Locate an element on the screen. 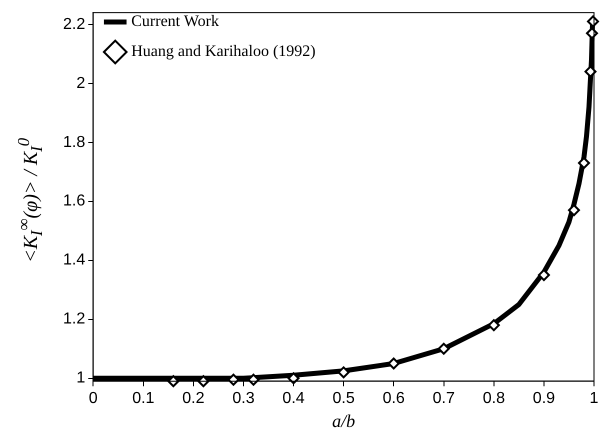 Image resolution: width=602 pixels, height=433 pixels. x-tick-label: 0 is located at coordinates (93, 399).